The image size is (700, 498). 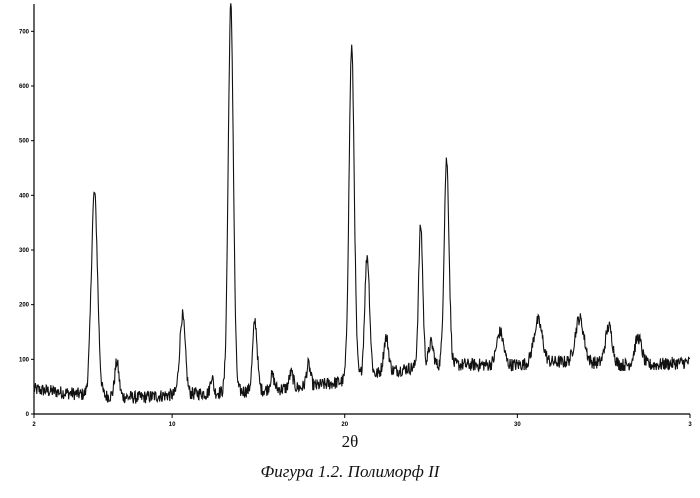 What do you see at coordinates (24, 306) in the screenshot?
I see `y-tick-label: 200` at bounding box center [24, 306].